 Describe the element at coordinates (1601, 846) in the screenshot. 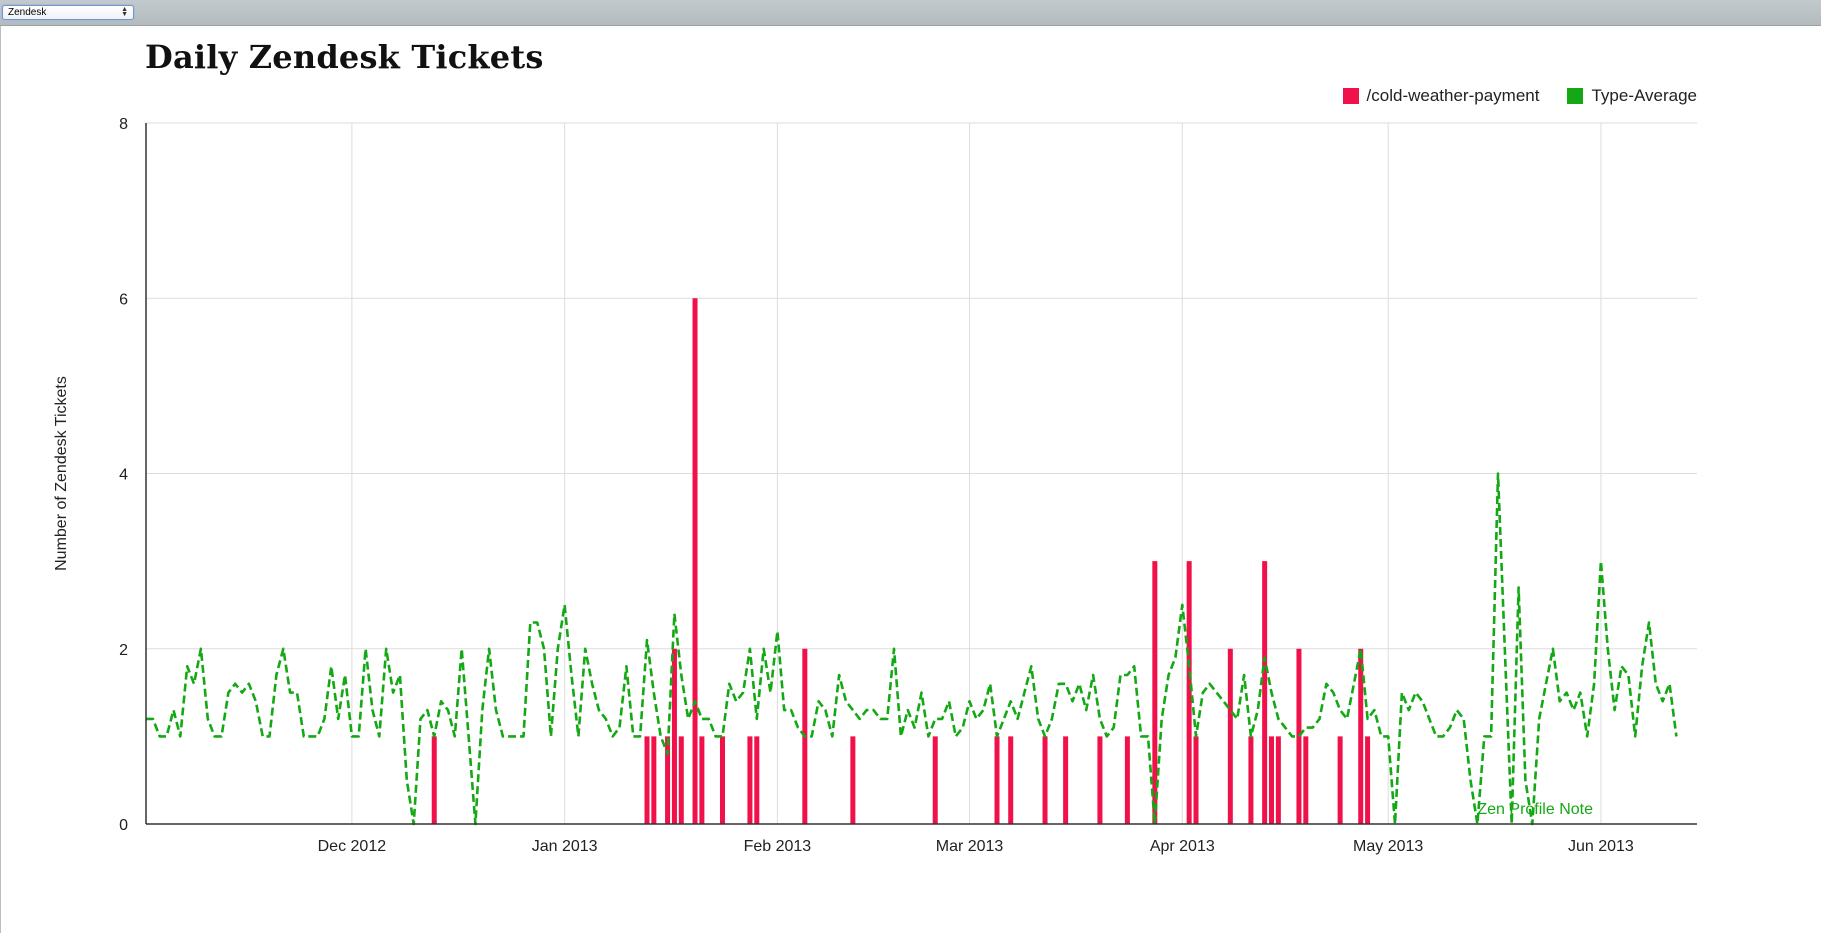

I see `x-tick-label: Jun 2013` at that location.